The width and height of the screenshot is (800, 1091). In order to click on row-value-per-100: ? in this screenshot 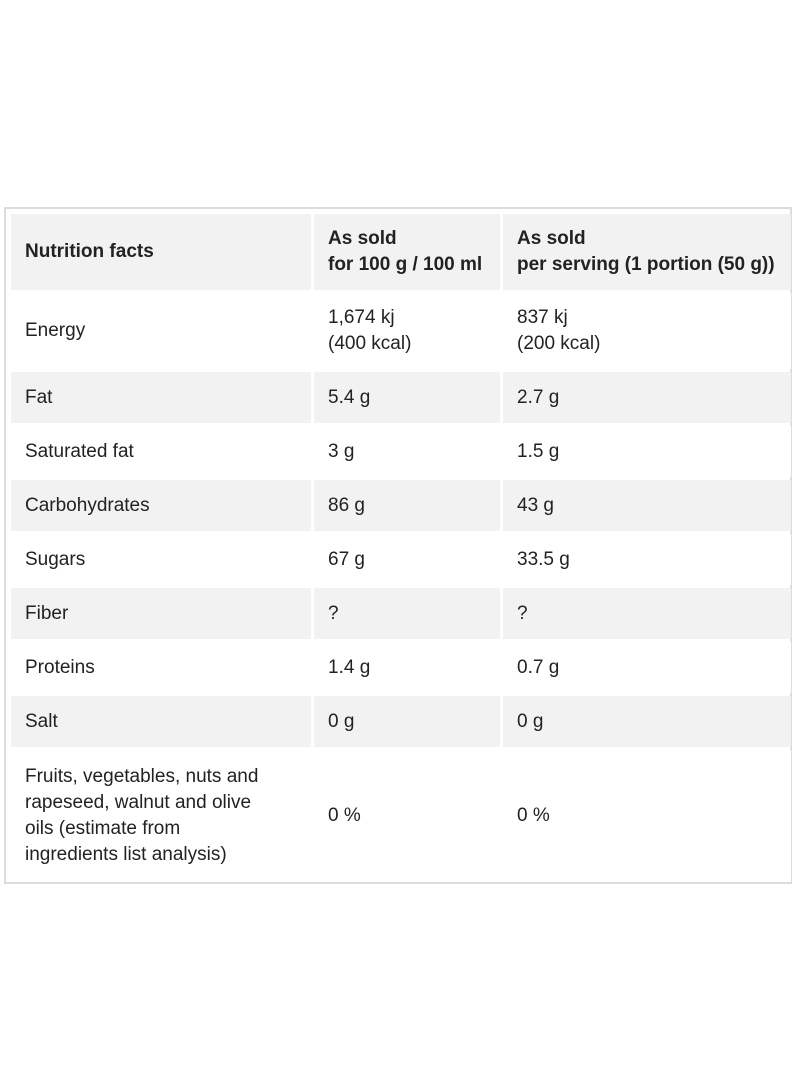, I will do `click(407, 613)`.